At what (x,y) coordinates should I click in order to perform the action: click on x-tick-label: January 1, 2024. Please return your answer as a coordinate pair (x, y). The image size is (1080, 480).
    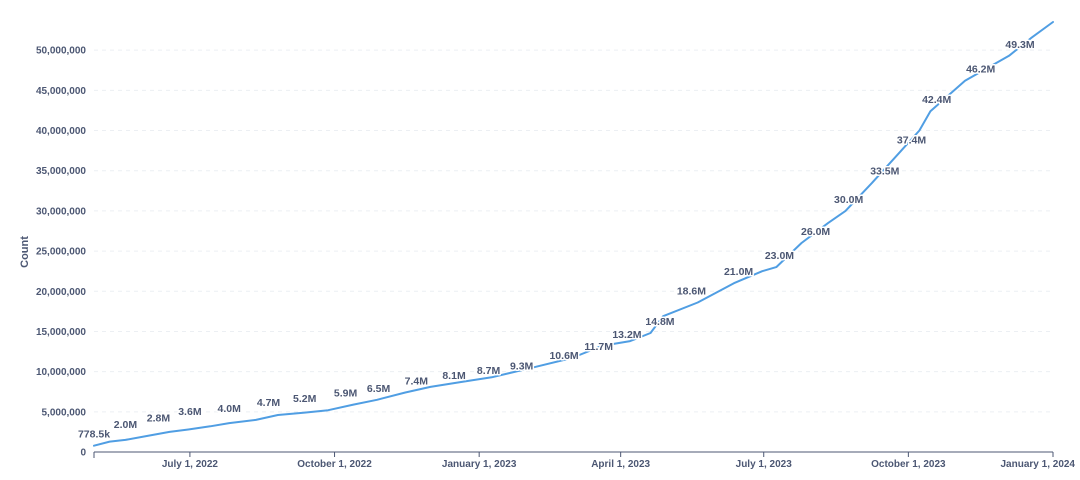
    Looking at the image, I should click on (1038, 464).